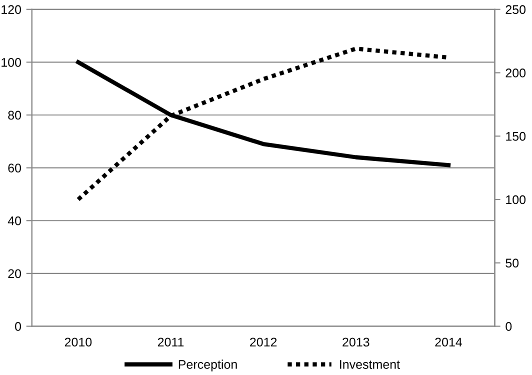 The width and height of the screenshot is (532, 375). I want to click on legend-label: Investment, so click(370, 364).